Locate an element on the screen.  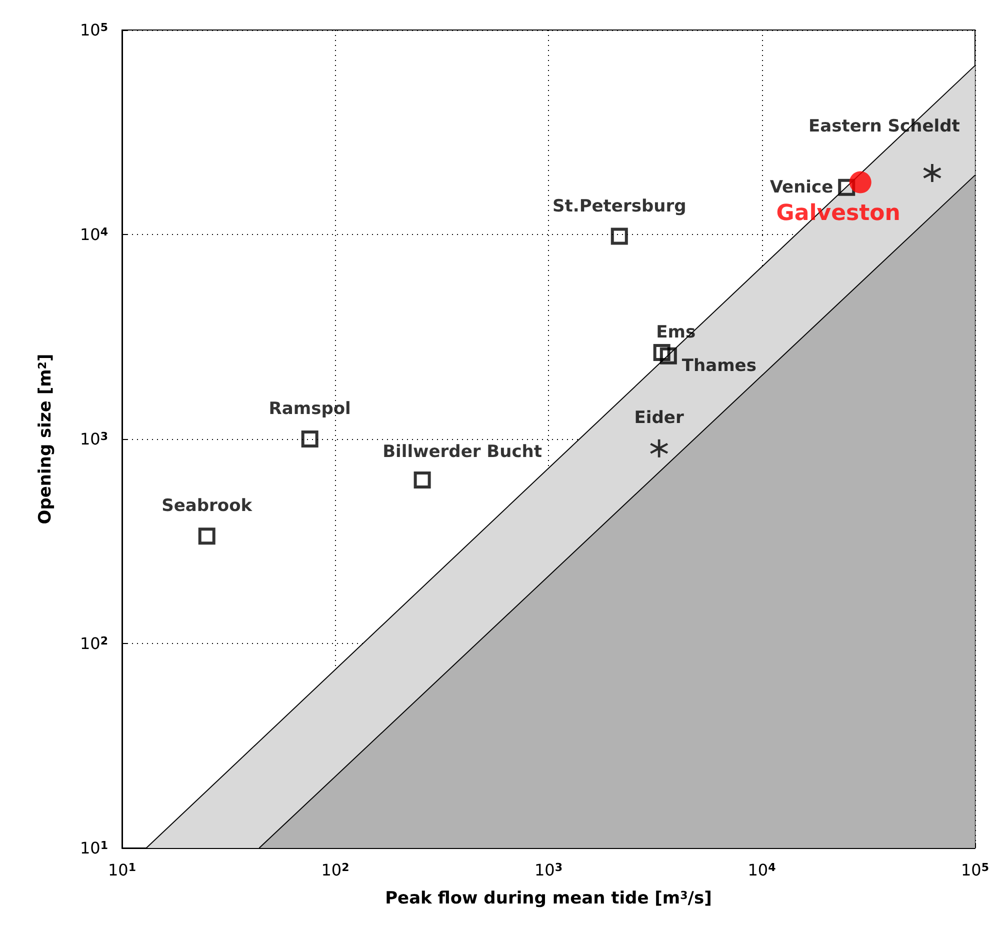
series-label: Ramspol is located at coordinates (309, 409).